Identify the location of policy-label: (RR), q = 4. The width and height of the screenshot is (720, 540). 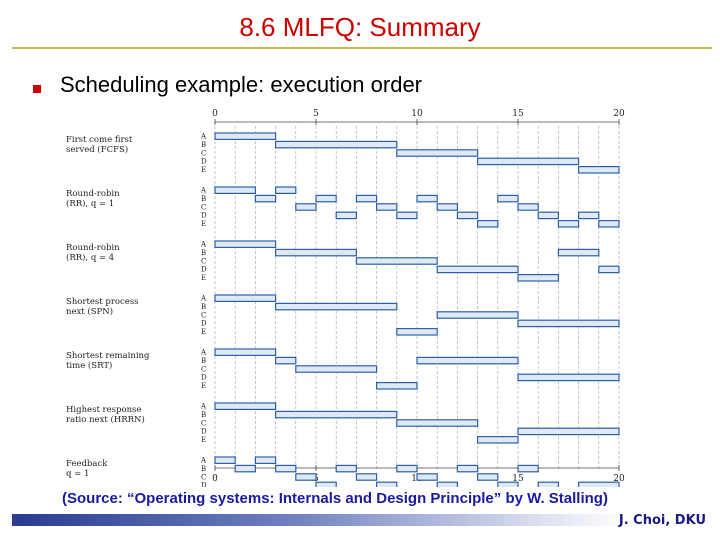
(90, 257).